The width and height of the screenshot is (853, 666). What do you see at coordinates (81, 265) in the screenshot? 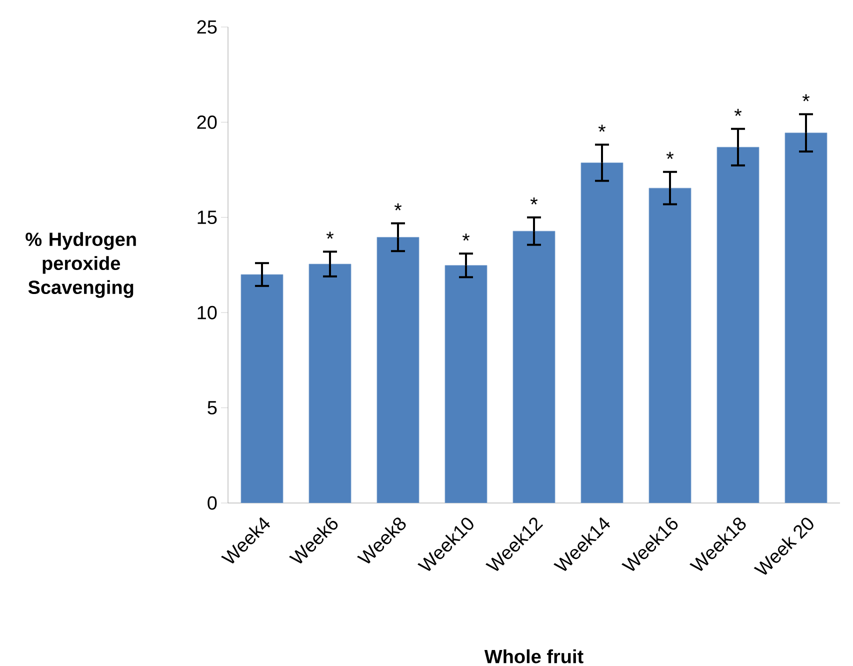
I see `y-axis-title: % Hydrogen peroxide Scavenging` at bounding box center [81, 265].